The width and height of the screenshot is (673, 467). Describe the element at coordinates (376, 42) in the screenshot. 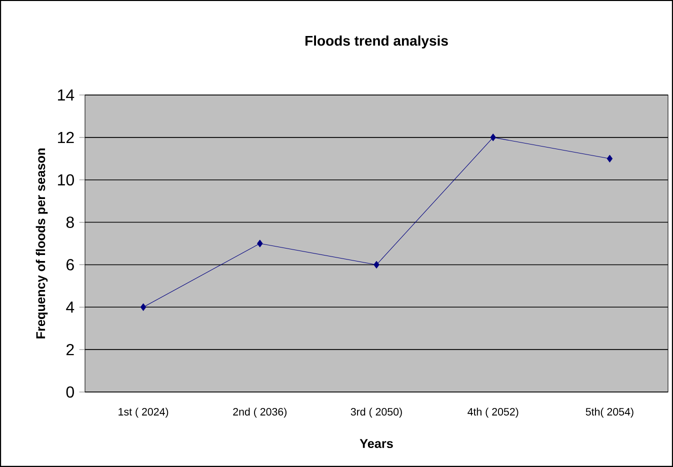

I see `chart-title: Floods trend analysis` at that location.